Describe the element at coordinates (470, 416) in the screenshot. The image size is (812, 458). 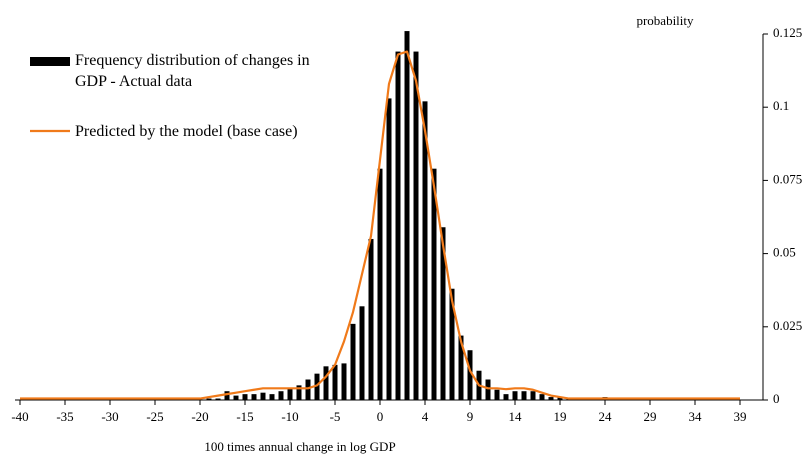
I see `x-tick-label: 9` at that location.